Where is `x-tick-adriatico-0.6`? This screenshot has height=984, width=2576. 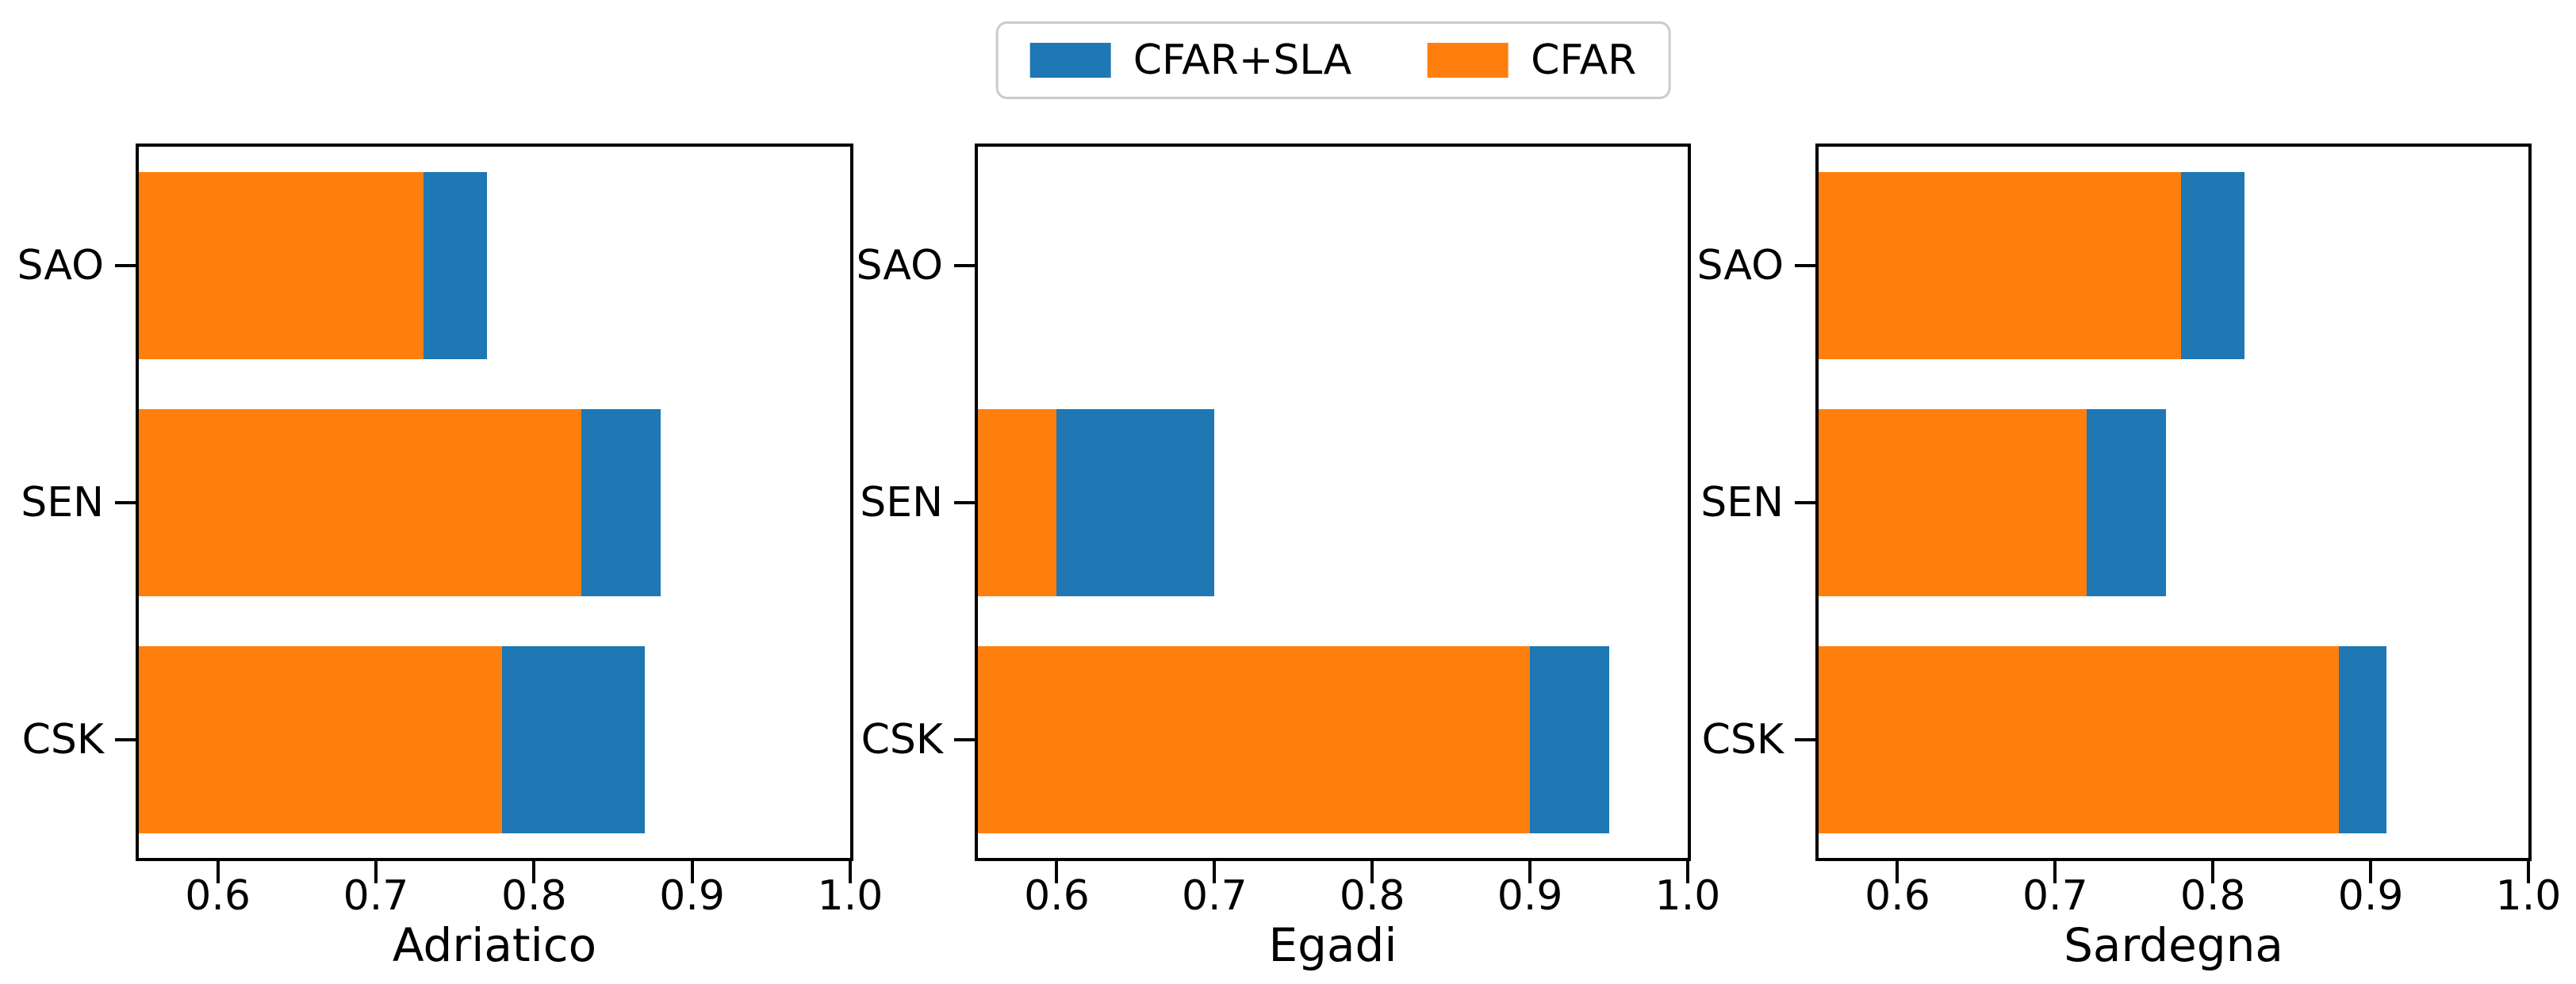 x-tick-adriatico-0.6 is located at coordinates (218, 872).